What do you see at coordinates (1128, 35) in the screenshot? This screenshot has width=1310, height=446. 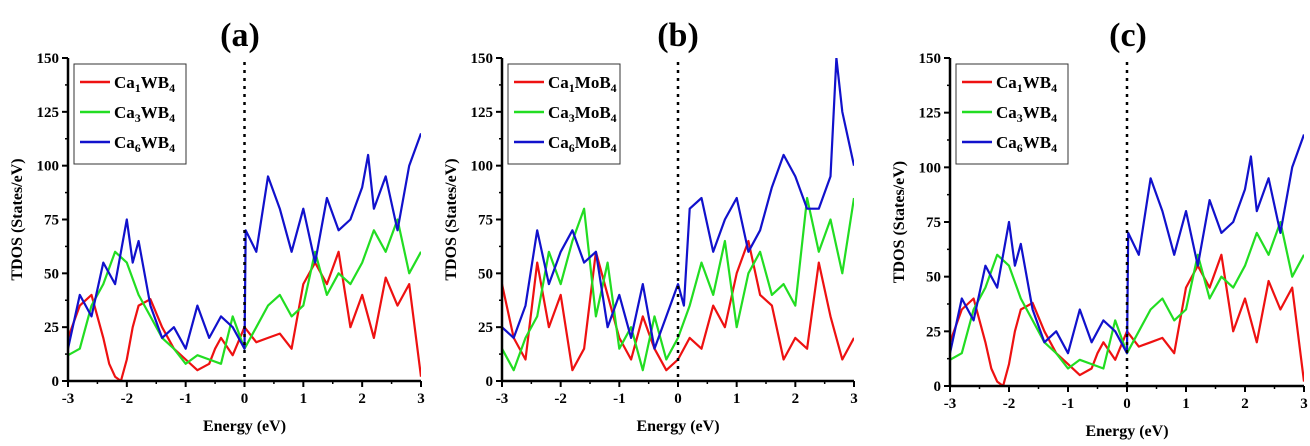 I see `panel-title: (c)` at bounding box center [1128, 35].